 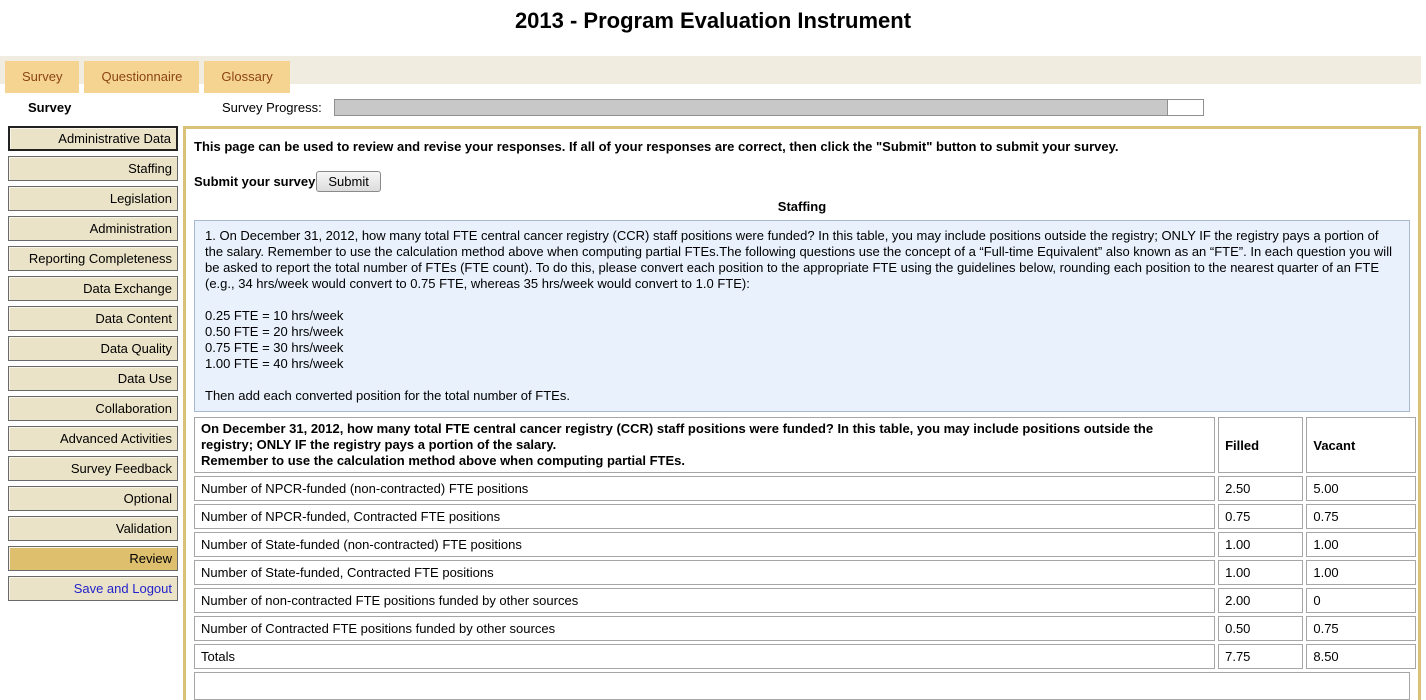 What do you see at coordinates (93, 198) in the screenshot?
I see `sidebar-item: Legislation` at bounding box center [93, 198].